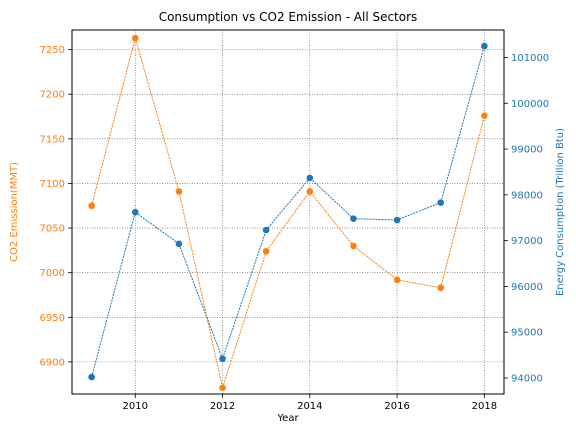  Describe the element at coordinates (527, 378) in the screenshot. I see `right-y-tick-label: 94000` at that location.